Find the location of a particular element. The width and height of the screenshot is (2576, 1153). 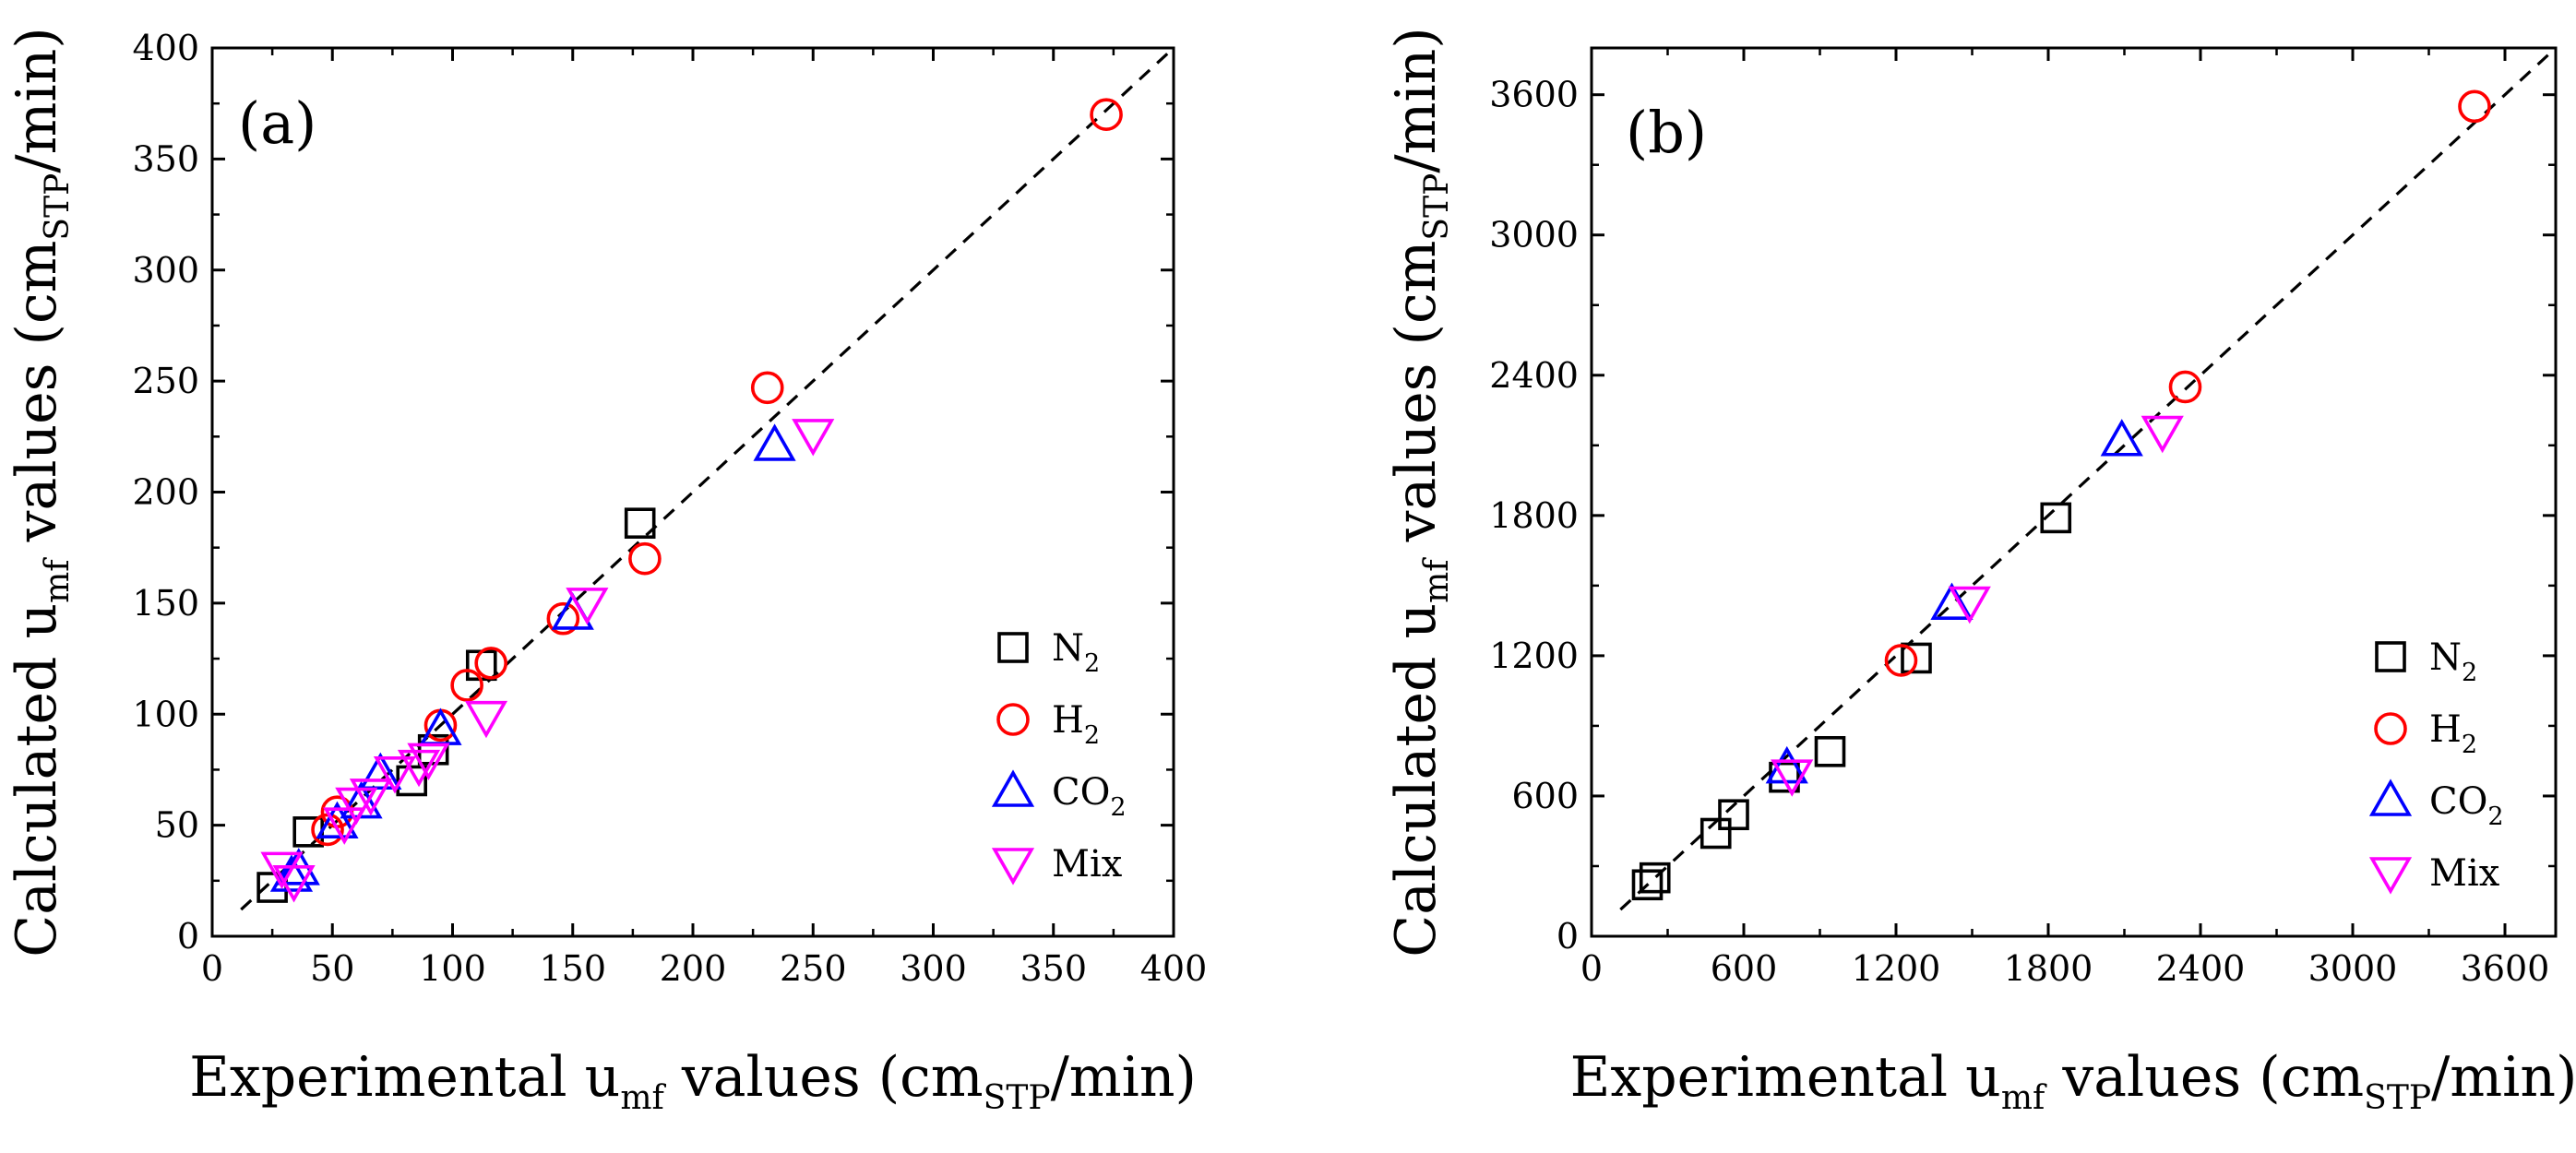

x-tick-label: 400 is located at coordinates (1174, 968).